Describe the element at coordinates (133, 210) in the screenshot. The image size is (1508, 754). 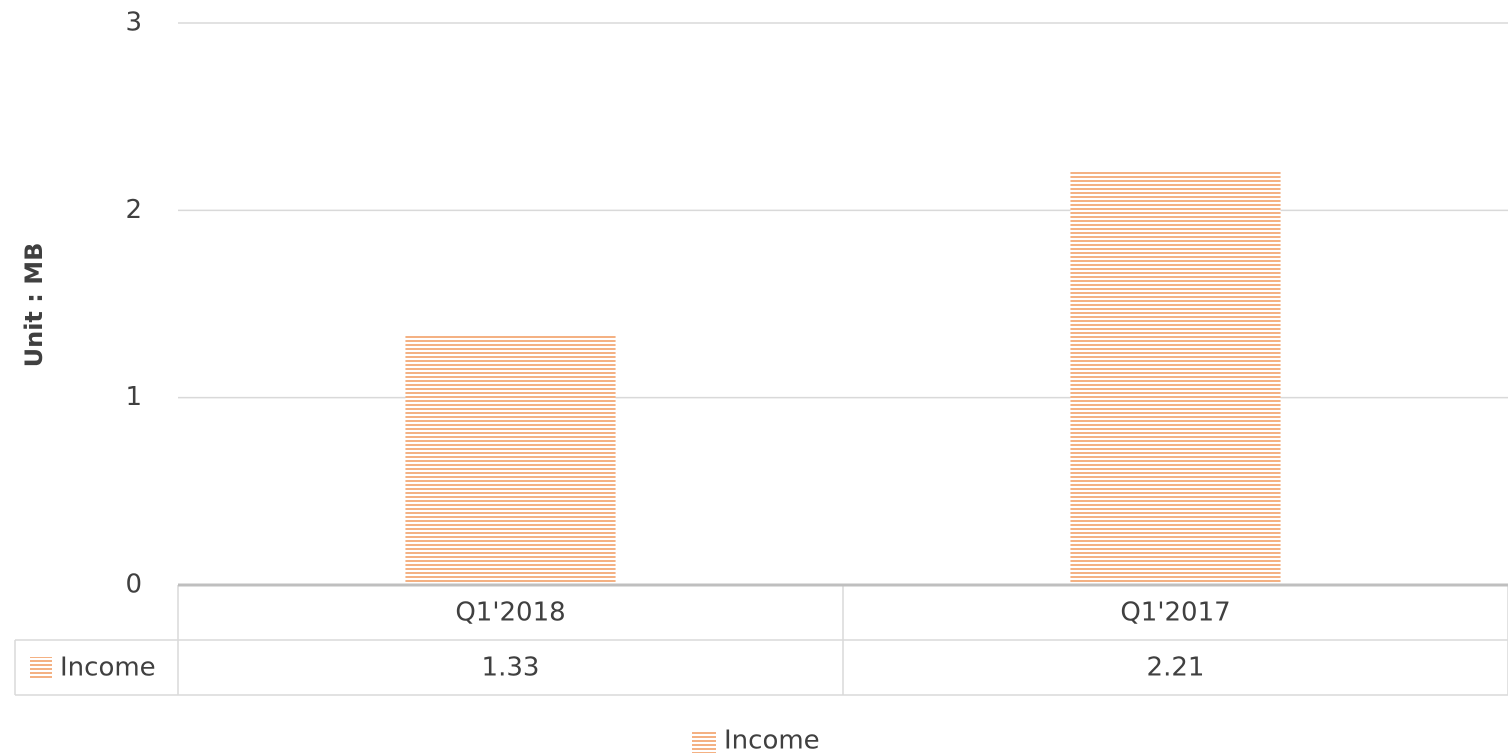
I see `y-tick-label: 2` at that location.